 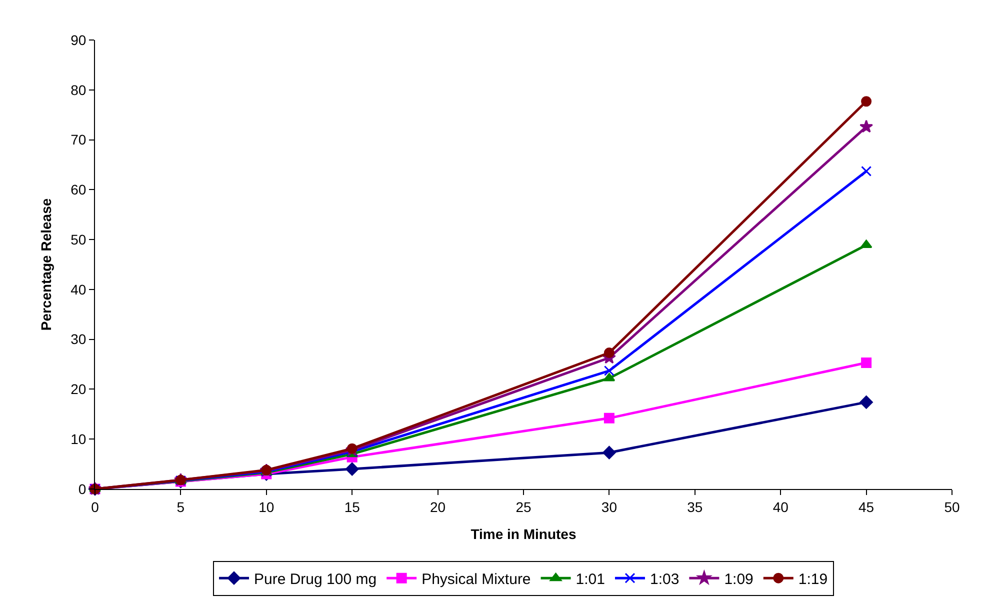 I want to click on x-axis-title: Time in Minutes, so click(x=523, y=534).